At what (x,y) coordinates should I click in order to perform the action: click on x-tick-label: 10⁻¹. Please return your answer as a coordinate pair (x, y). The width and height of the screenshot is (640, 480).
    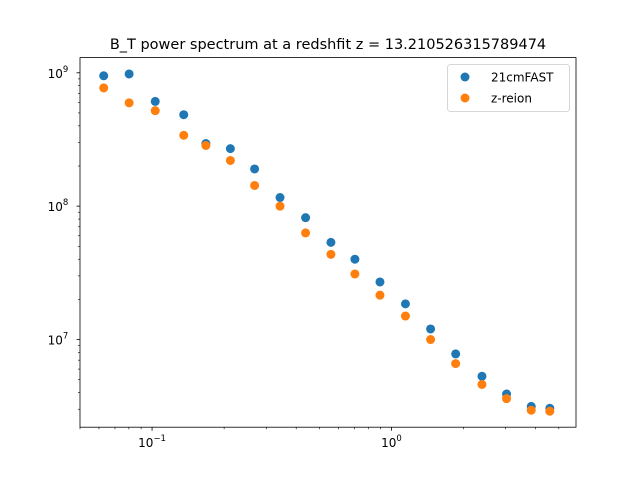
    Looking at the image, I should click on (152, 442).